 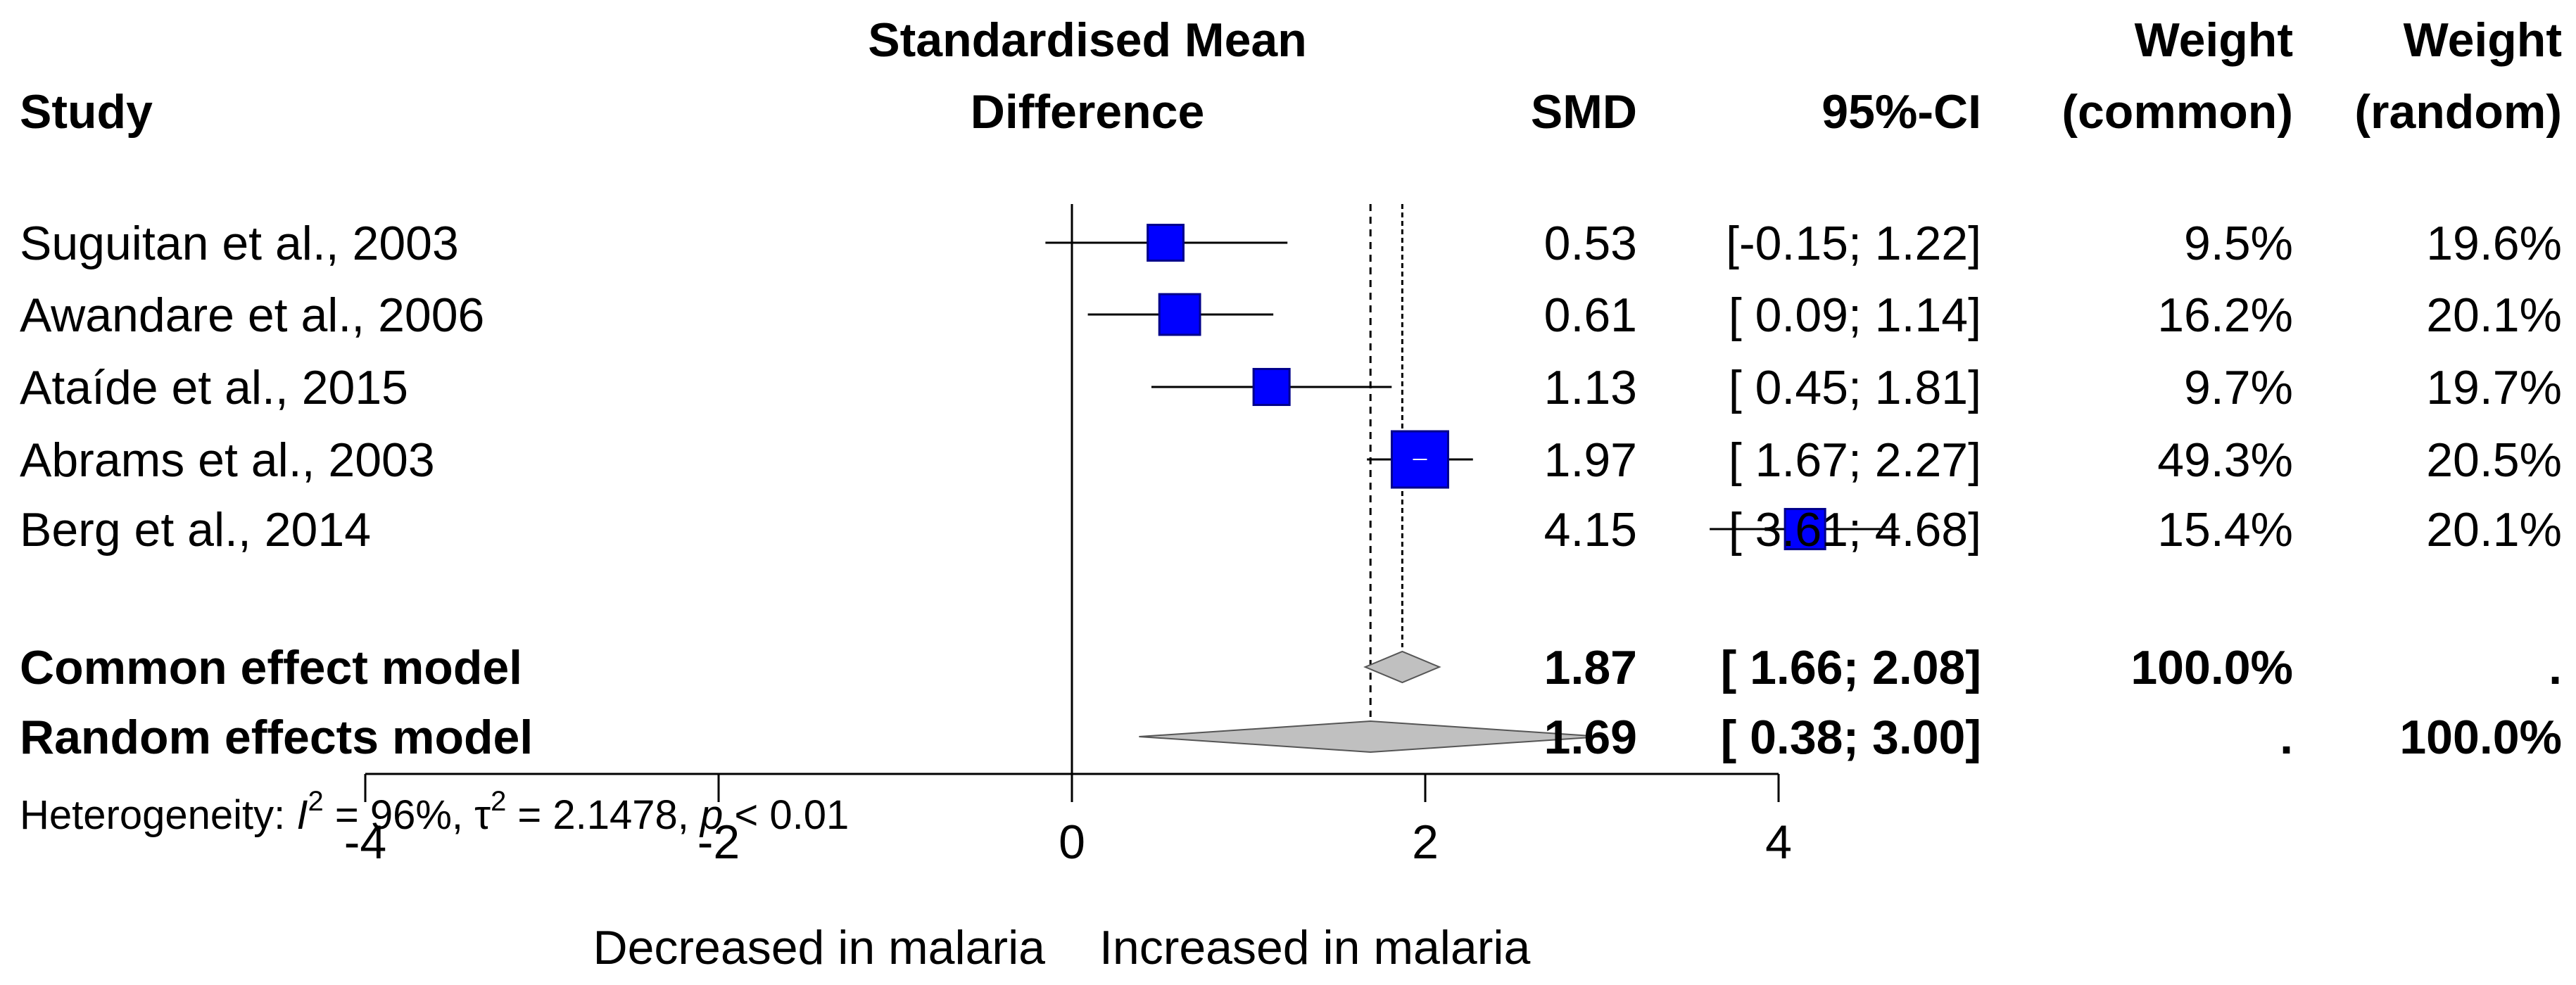 What do you see at coordinates (1590, 460) in the screenshot?
I see `smd-value: 1.97` at bounding box center [1590, 460].